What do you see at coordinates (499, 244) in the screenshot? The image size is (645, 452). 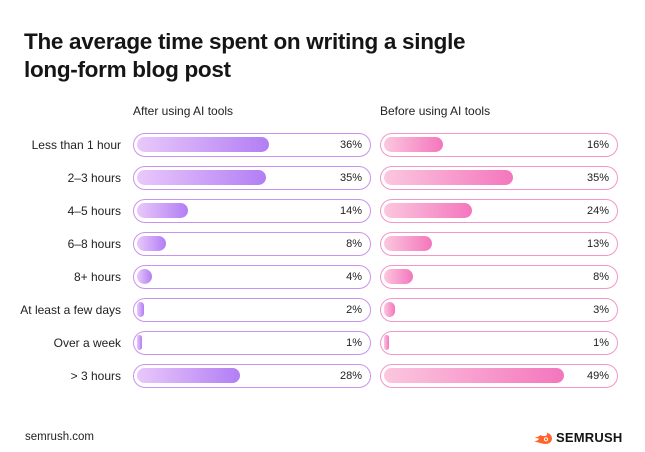 I see `before-bar-track: 13%` at bounding box center [499, 244].